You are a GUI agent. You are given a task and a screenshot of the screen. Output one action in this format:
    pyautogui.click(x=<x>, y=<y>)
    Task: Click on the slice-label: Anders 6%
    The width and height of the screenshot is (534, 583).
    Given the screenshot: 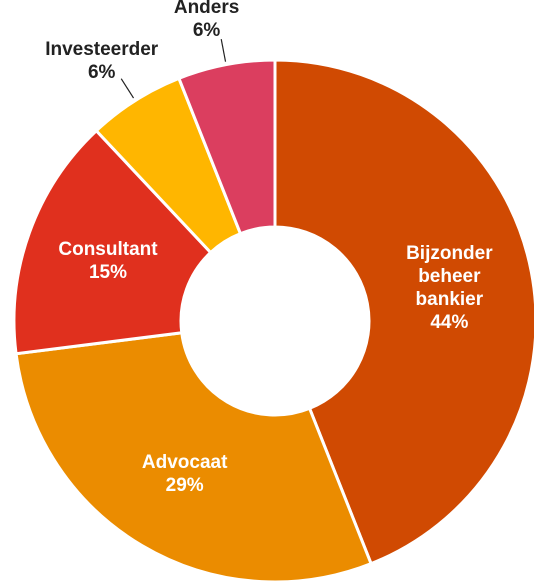 What is the action you would take?
    pyautogui.click(x=206, y=21)
    